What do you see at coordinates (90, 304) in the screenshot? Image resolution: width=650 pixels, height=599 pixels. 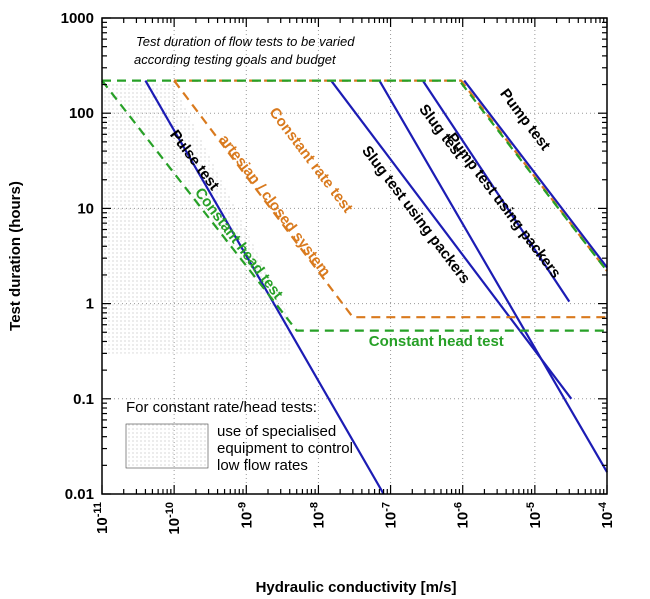 I see `y-tick-label: 1` at bounding box center [90, 304].